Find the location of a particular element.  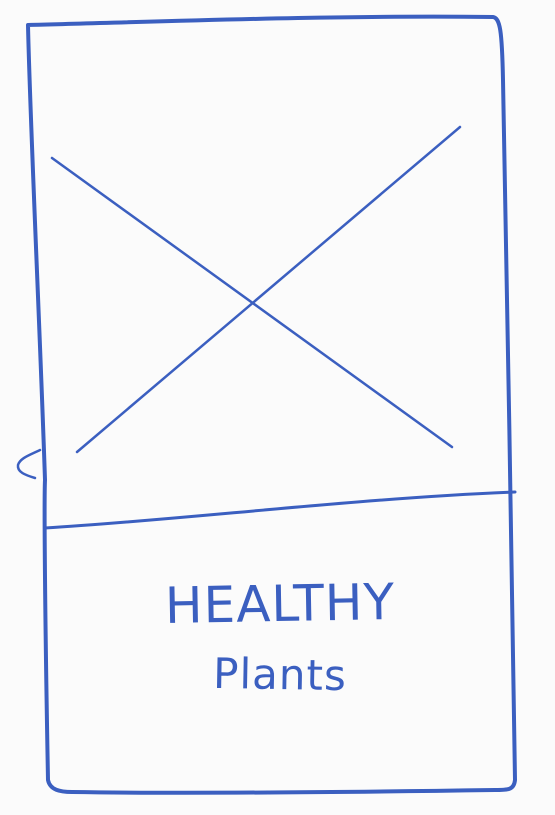

card-divider is located at coordinates (280, 510).